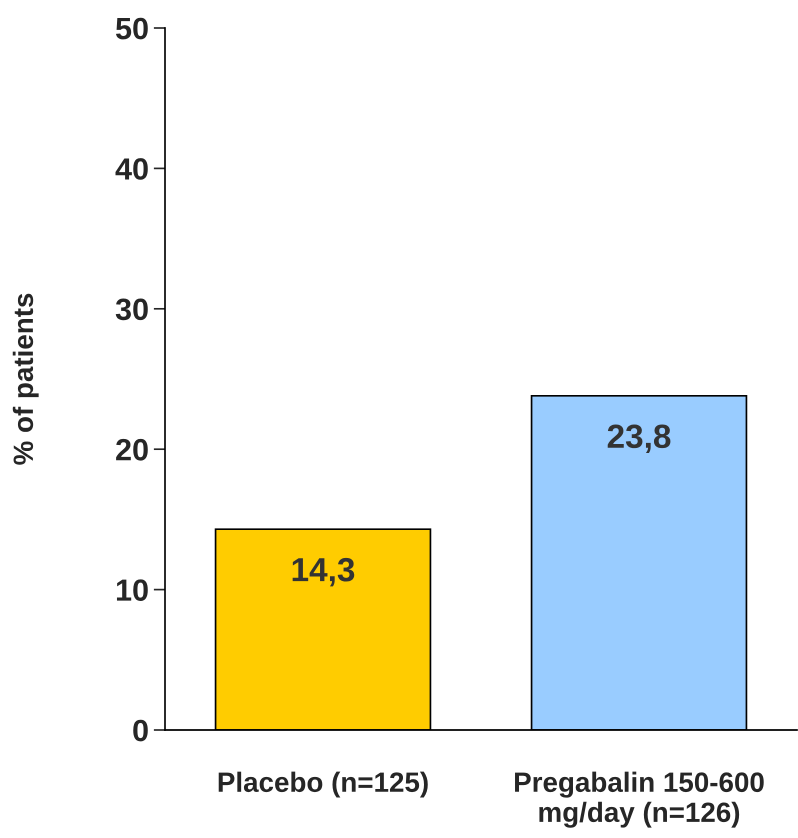  What do you see at coordinates (639, 438) in the screenshot?
I see `data-label: 23,8` at bounding box center [639, 438].